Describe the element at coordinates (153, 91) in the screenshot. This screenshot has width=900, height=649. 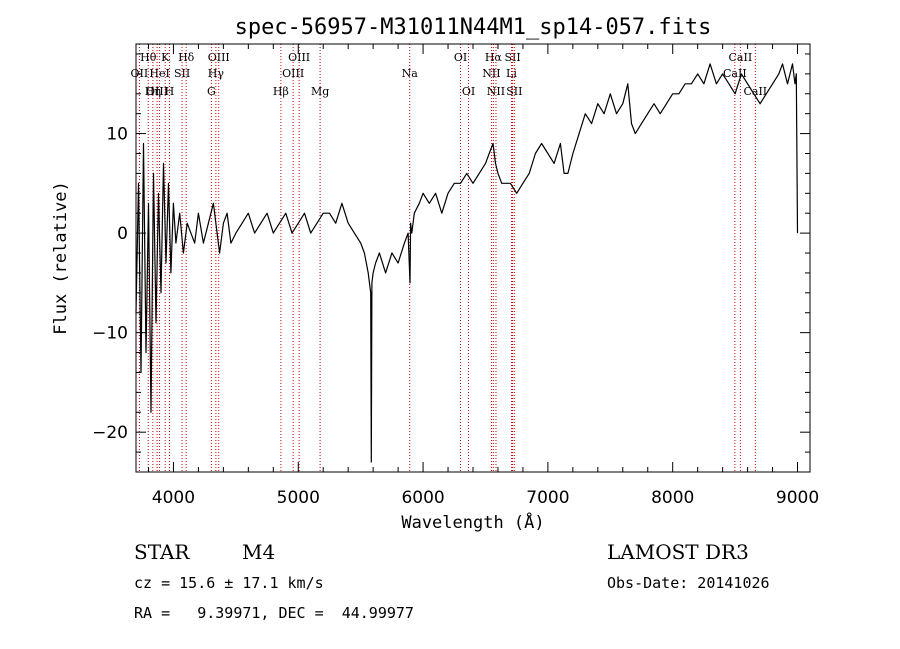
I see `spectral-line-label: Hη` at that location.